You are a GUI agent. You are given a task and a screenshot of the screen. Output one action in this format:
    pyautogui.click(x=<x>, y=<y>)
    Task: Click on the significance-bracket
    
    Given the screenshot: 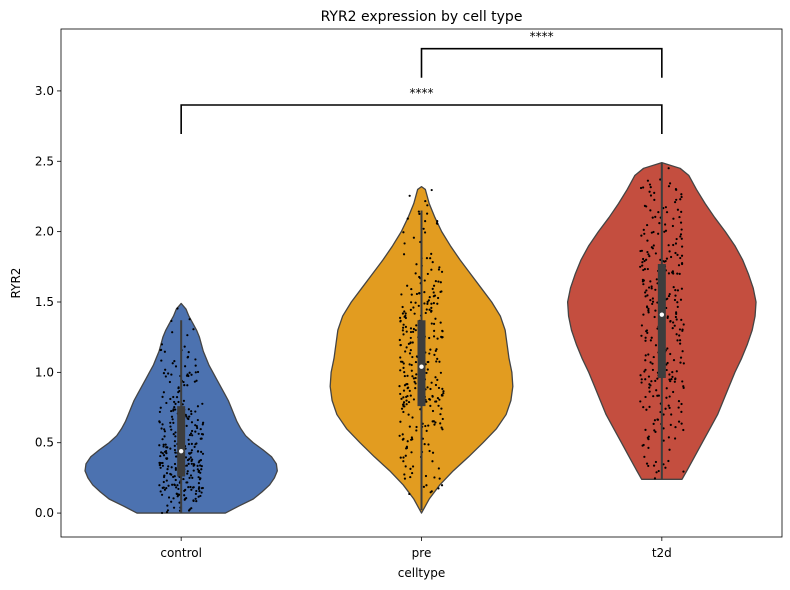 What is the action you would take?
    pyautogui.click(x=541, y=62)
    